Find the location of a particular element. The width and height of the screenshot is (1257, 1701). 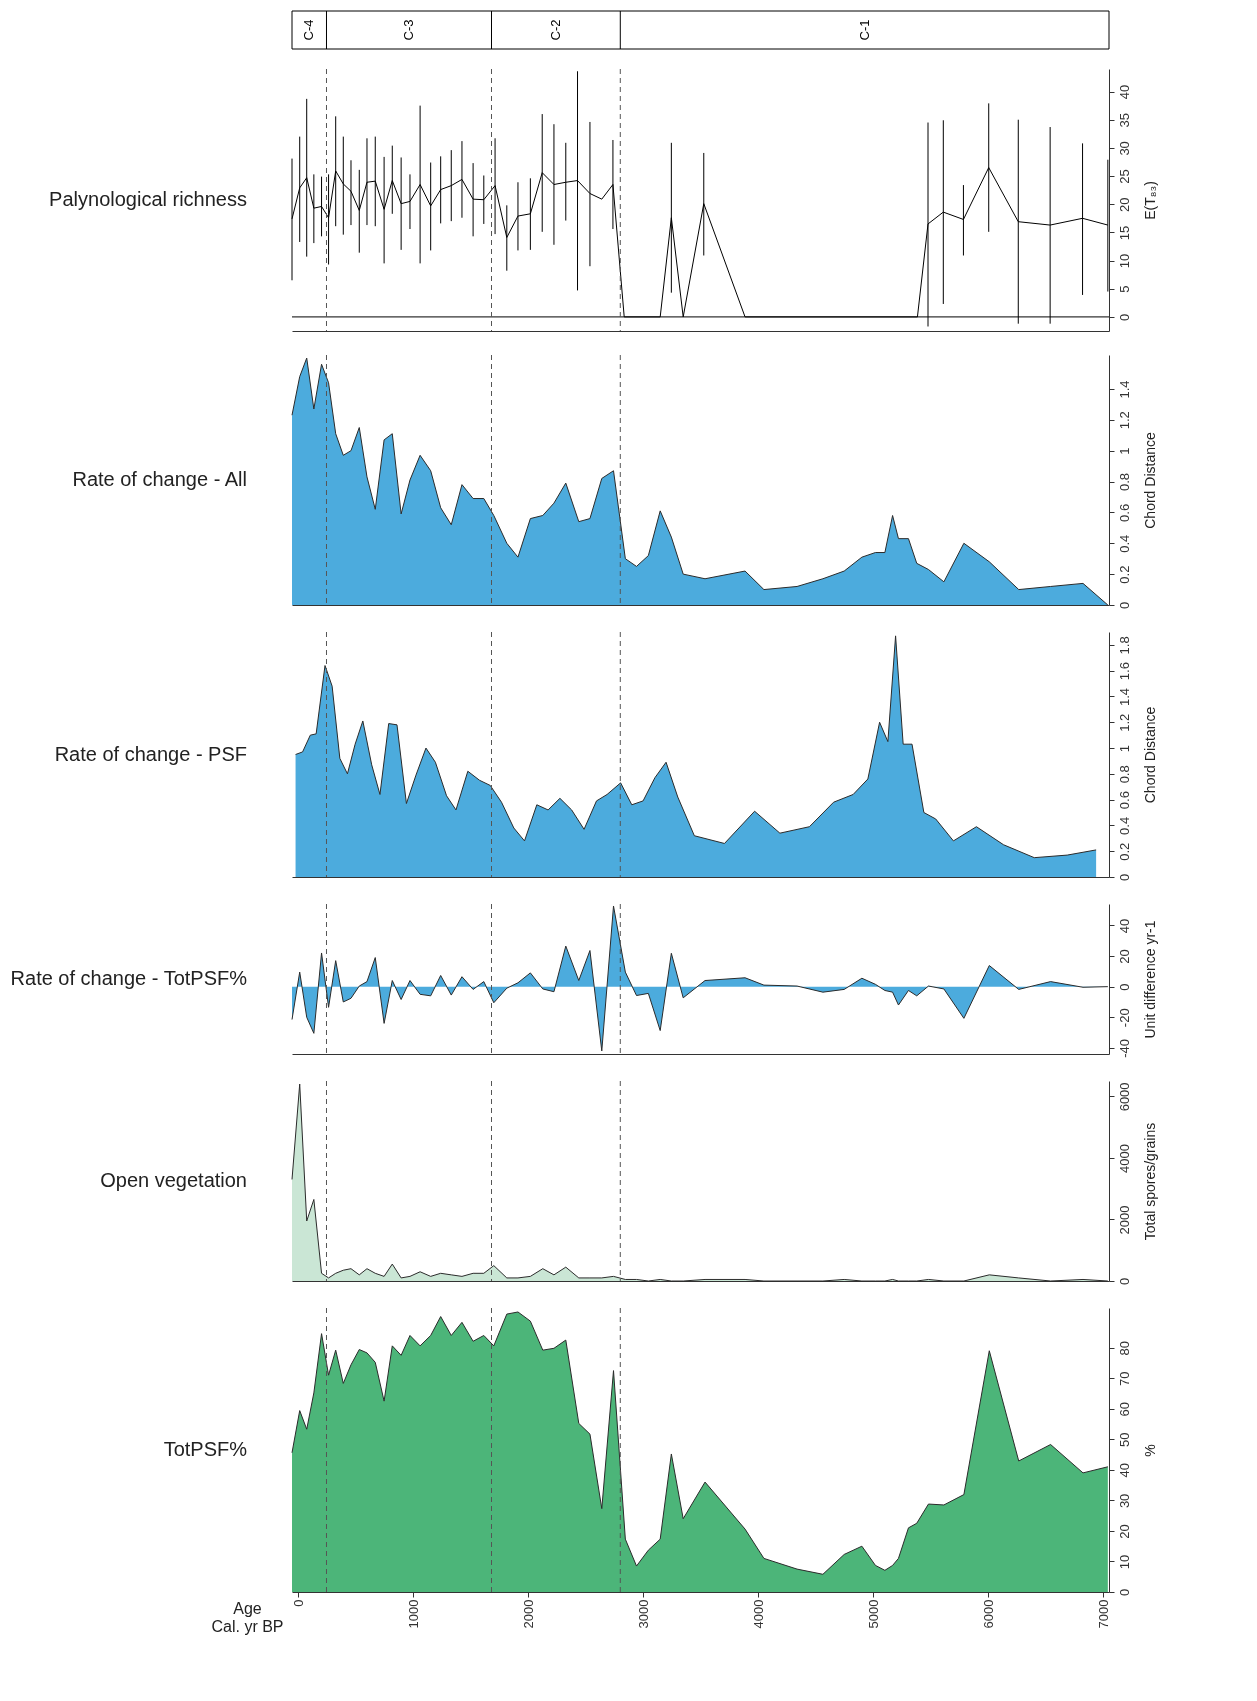

y-tick-label: 35 is located at coordinates (1124, 120).